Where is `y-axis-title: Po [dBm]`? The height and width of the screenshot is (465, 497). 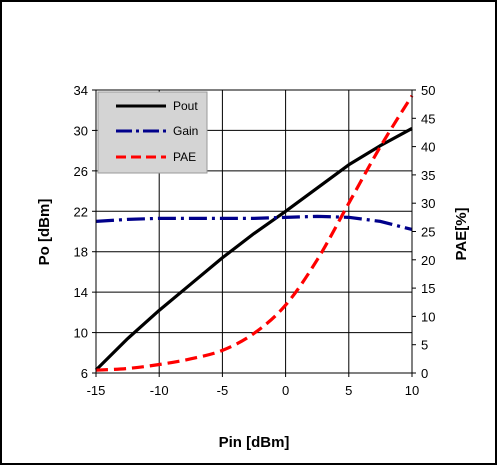 y-axis-title: Po [dBm] is located at coordinates (44, 232).